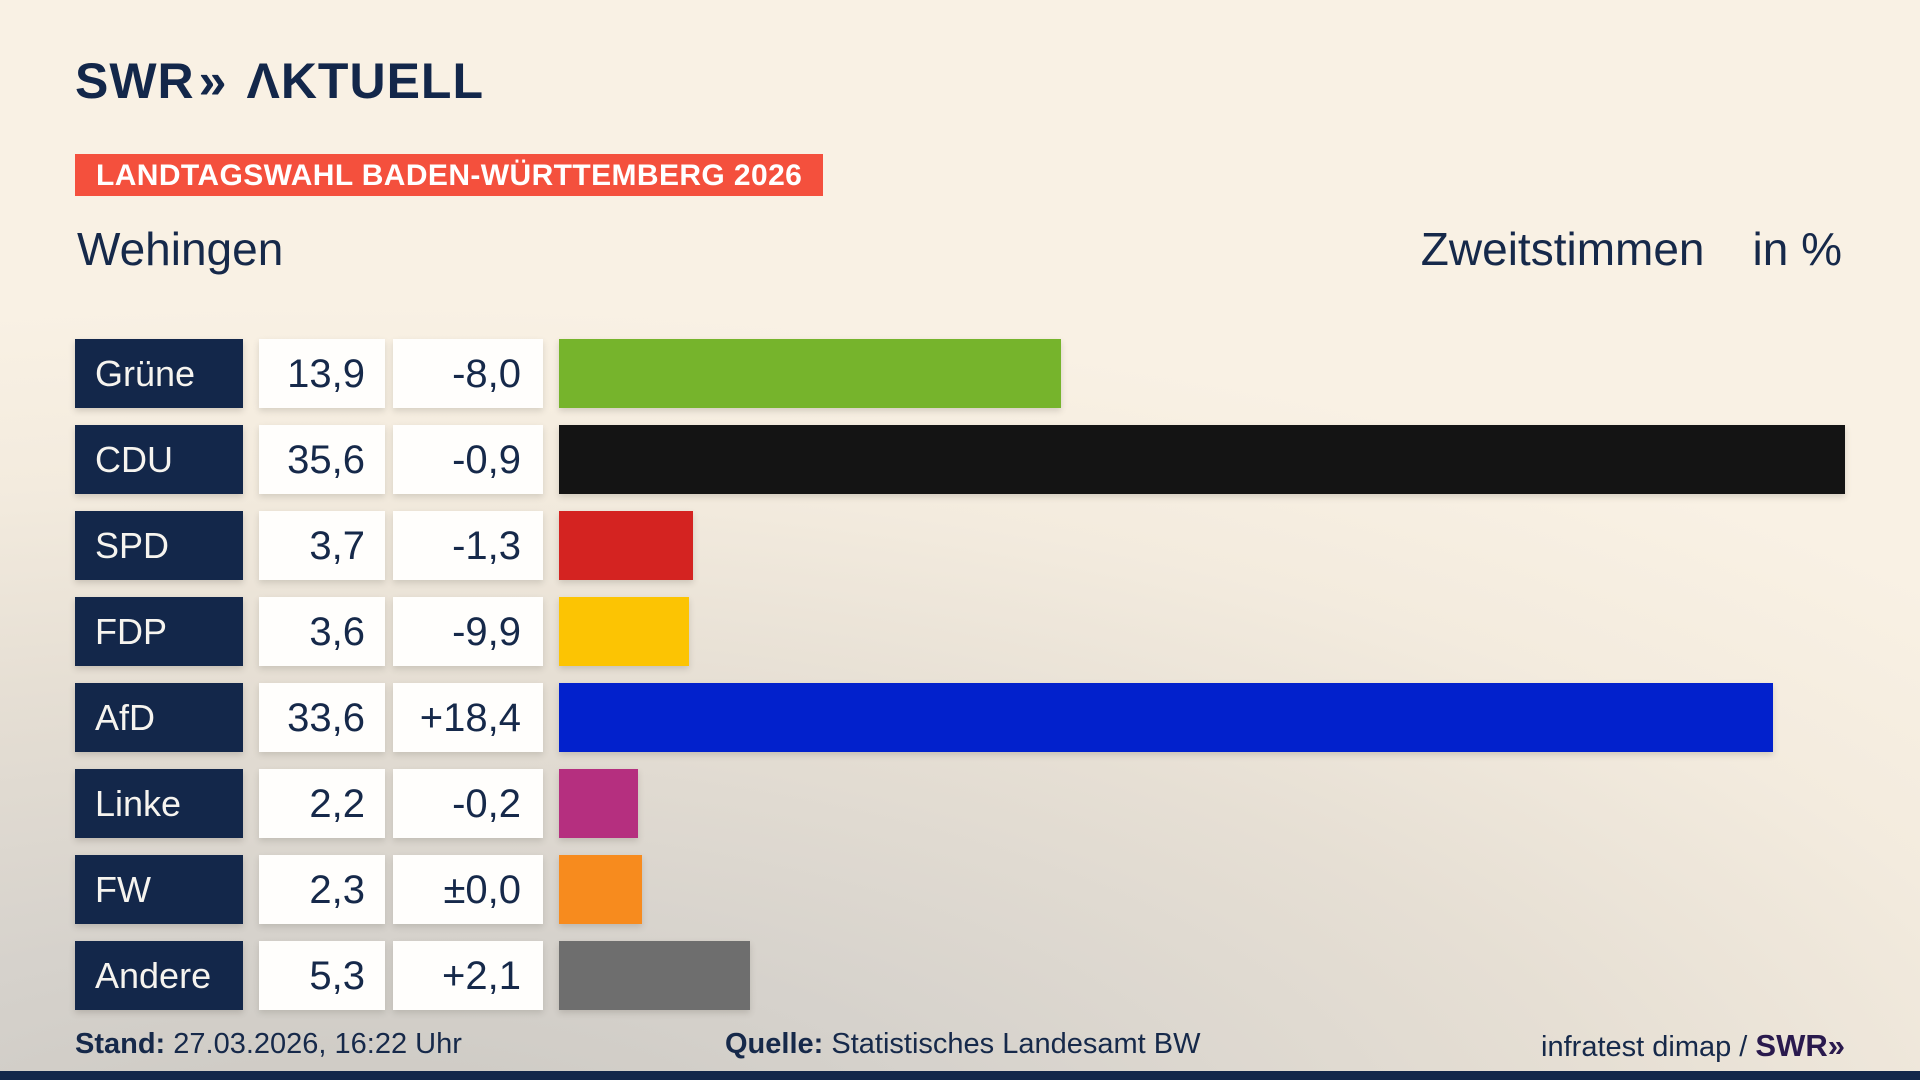  I want to click on source-credit: Quelle: Statistisches Landesamt BW, so click(962, 1044).